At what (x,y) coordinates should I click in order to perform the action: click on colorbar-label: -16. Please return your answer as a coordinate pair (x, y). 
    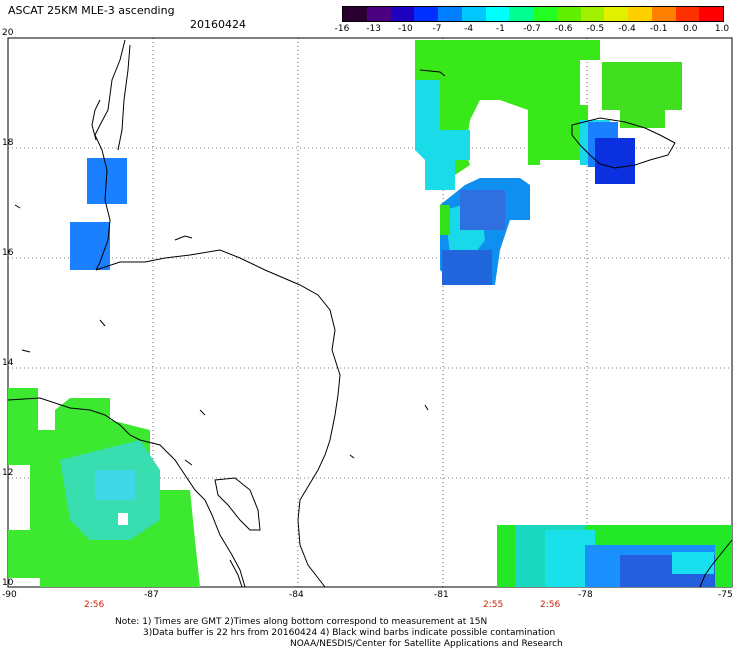
    Looking at the image, I should click on (342, 29).